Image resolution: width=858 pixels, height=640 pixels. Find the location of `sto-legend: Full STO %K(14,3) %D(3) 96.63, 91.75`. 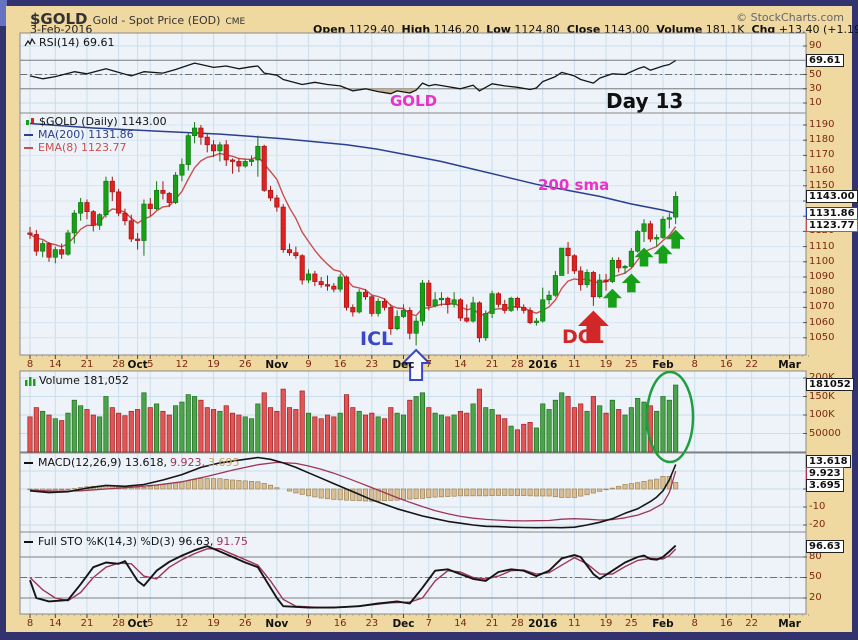

sto-legend: Full STO %K(14,3) %D(3) 96.63, 91.75 is located at coordinates (136, 541).